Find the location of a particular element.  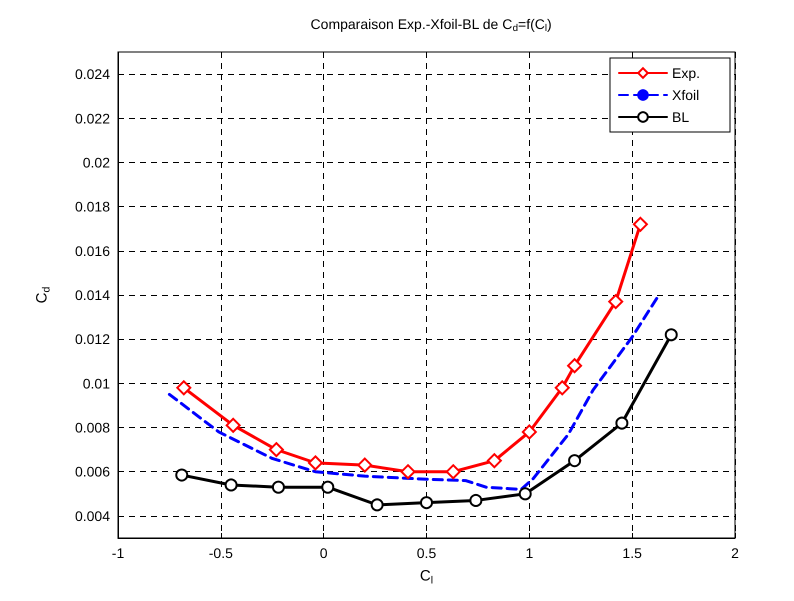

y-tick-label: 0.018 is located at coordinates (92, 206).